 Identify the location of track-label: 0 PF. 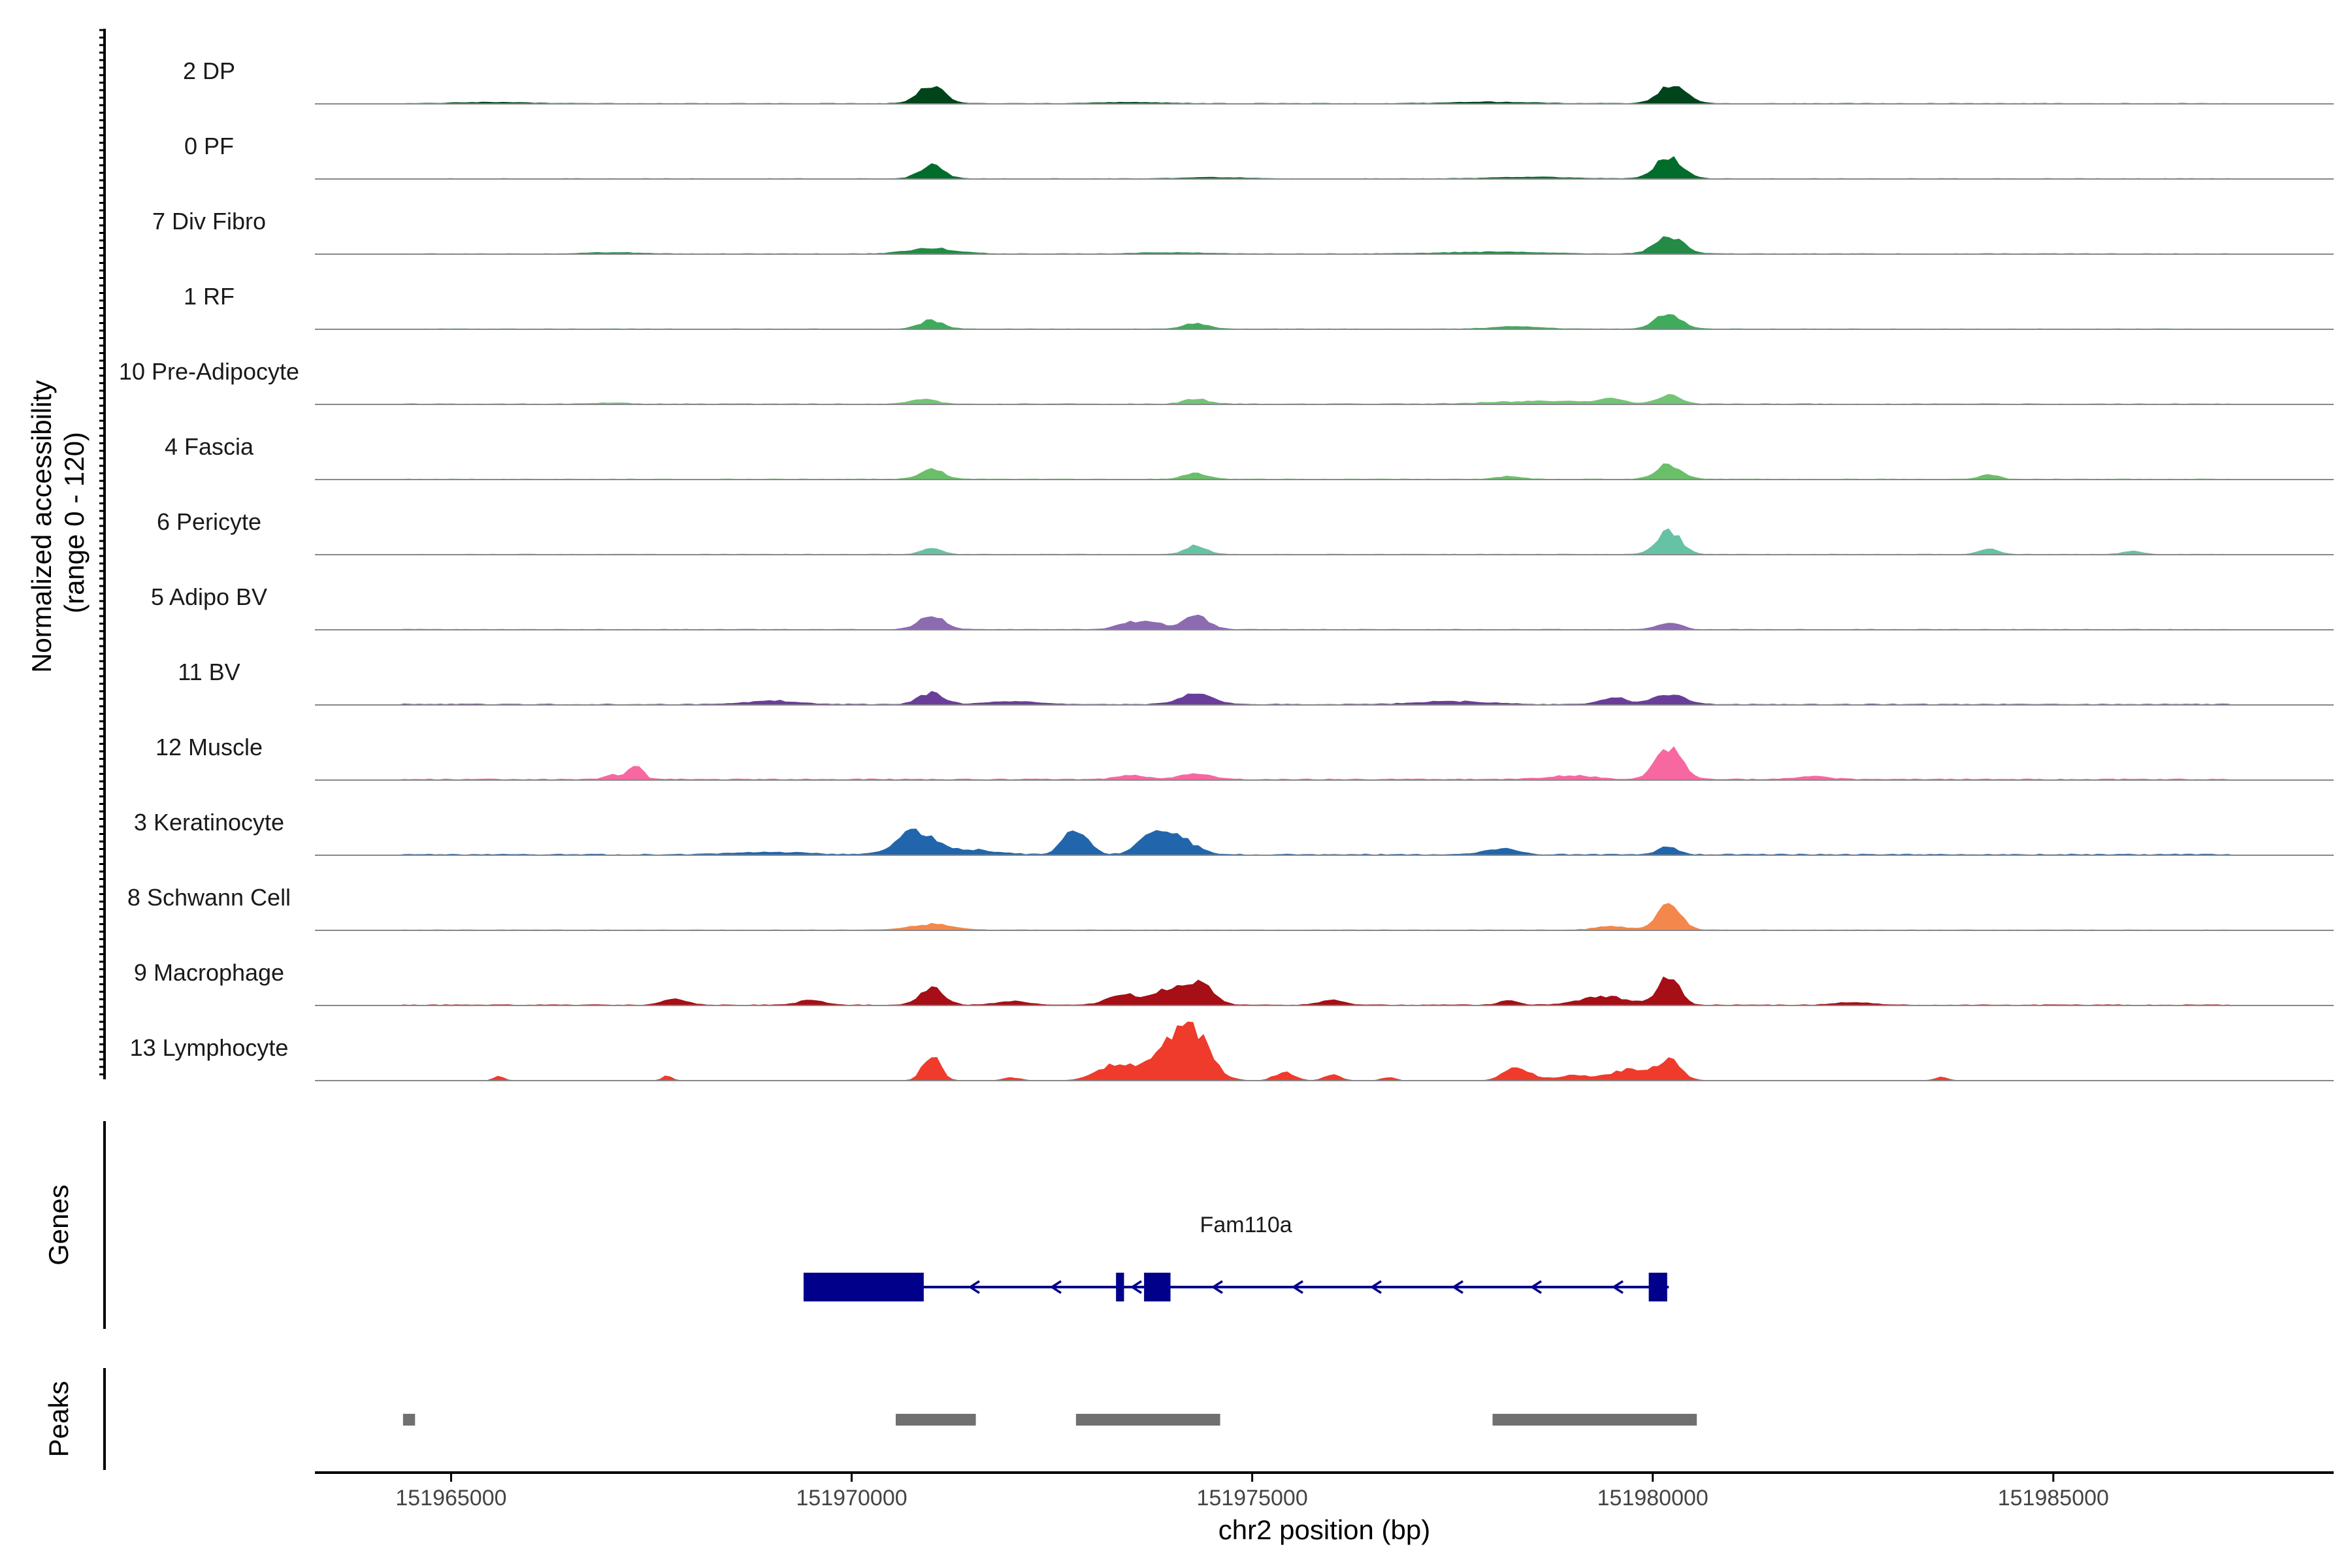
(209, 146).